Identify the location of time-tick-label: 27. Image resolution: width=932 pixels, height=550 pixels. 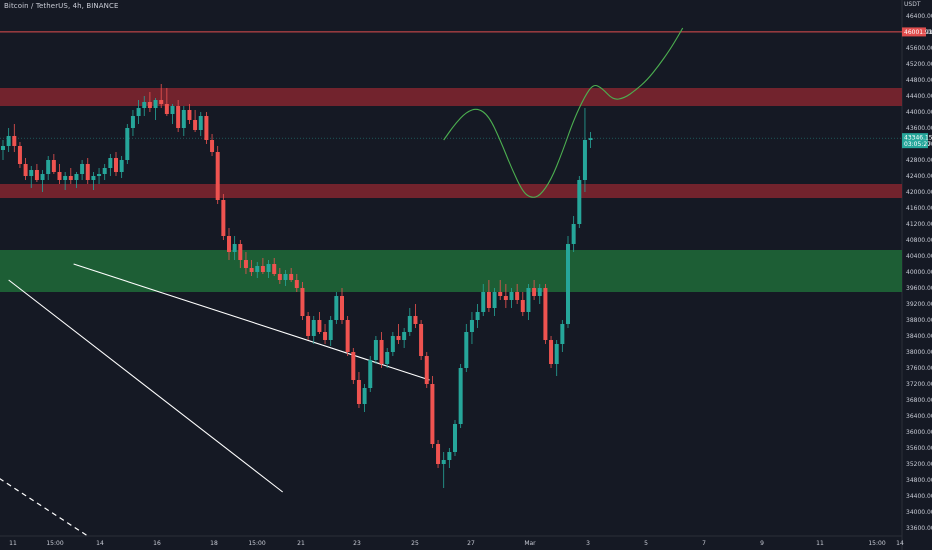
(471, 543).